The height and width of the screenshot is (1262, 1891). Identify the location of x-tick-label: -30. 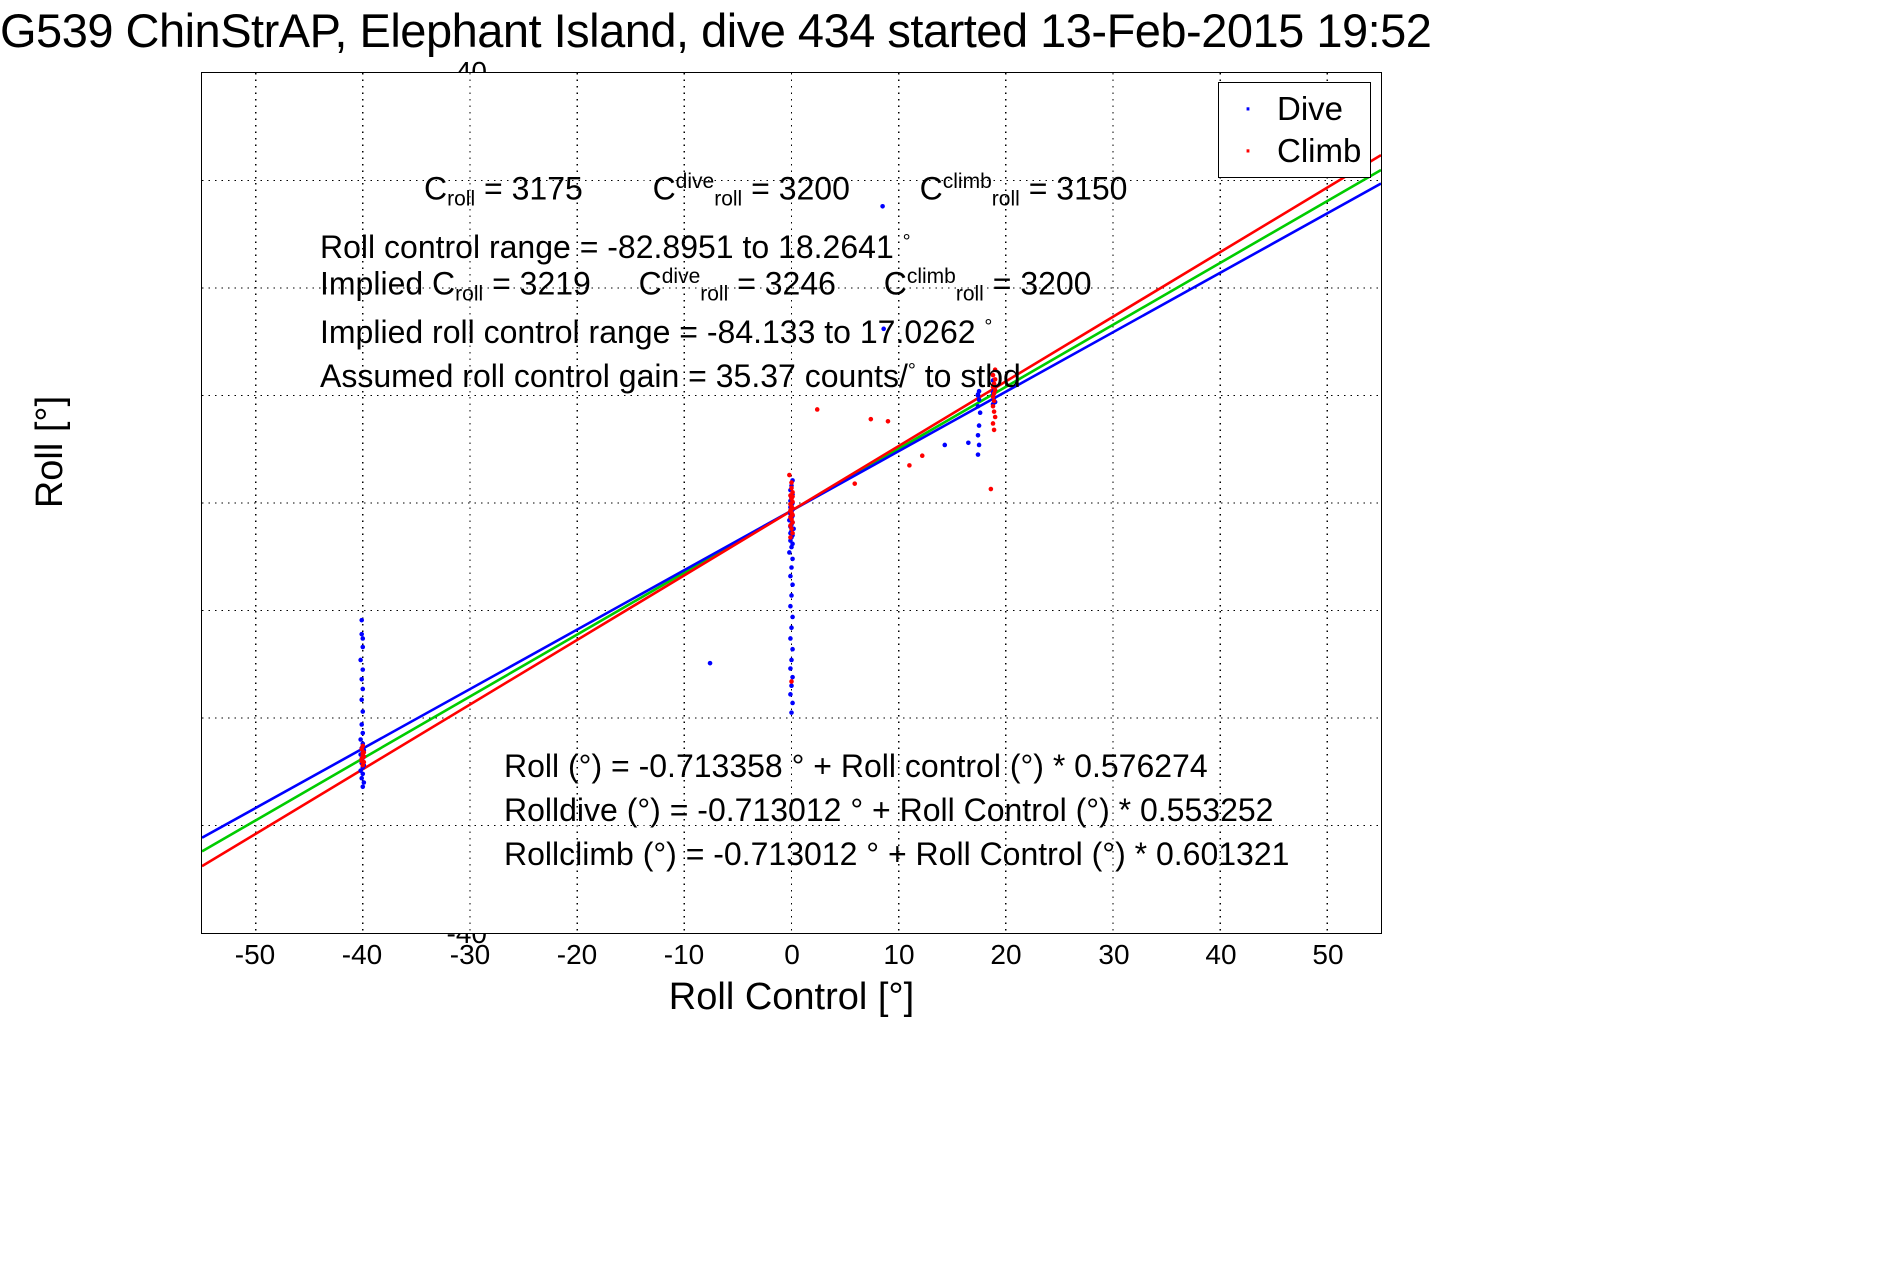
(470, 954).